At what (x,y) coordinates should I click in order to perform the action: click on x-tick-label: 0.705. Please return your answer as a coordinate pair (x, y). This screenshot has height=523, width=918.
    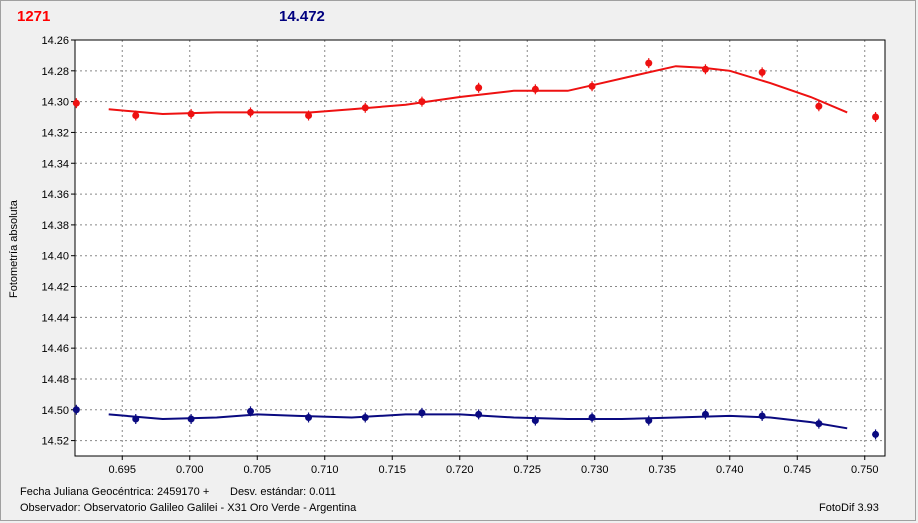
    Looking at the image, I should click on (257, 470).